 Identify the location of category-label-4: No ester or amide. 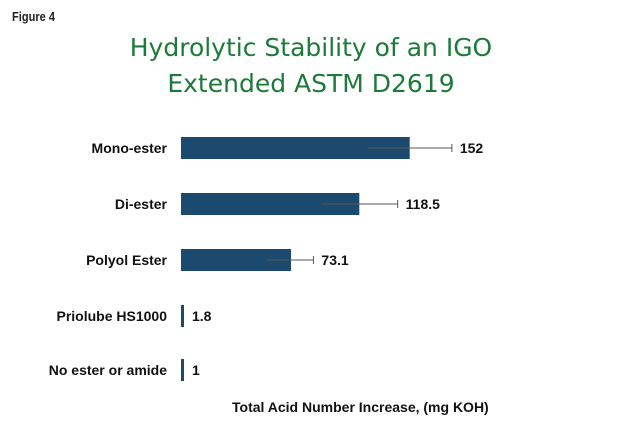
(108, 370).